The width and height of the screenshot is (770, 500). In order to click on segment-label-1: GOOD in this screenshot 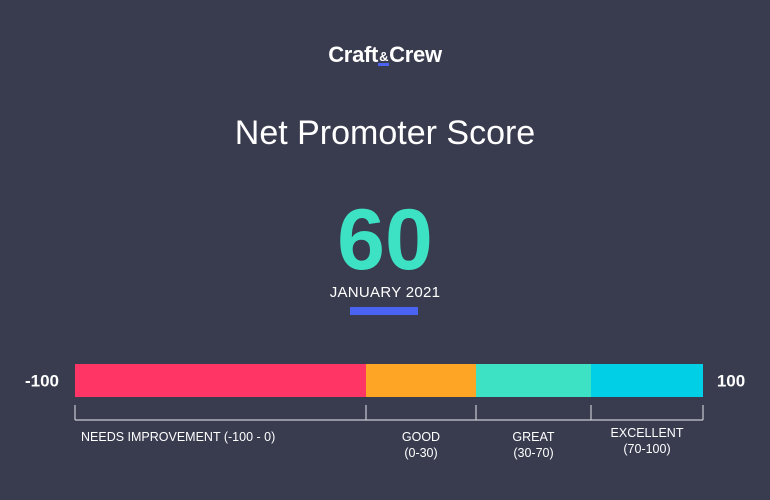, I will do `click(421, 437)`.